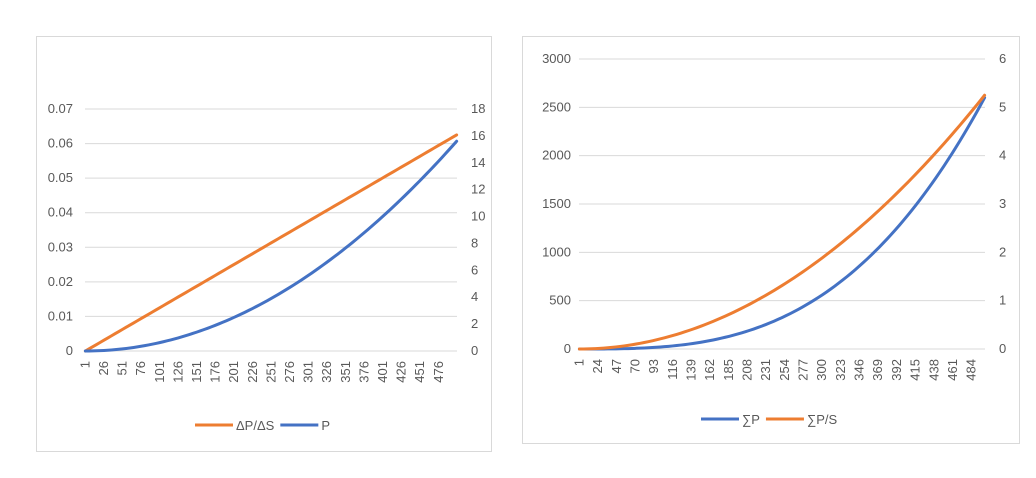 The width and height of the screenshot is (1036, 478). I want to click on x-tick-label: 277, so click(803, 370).